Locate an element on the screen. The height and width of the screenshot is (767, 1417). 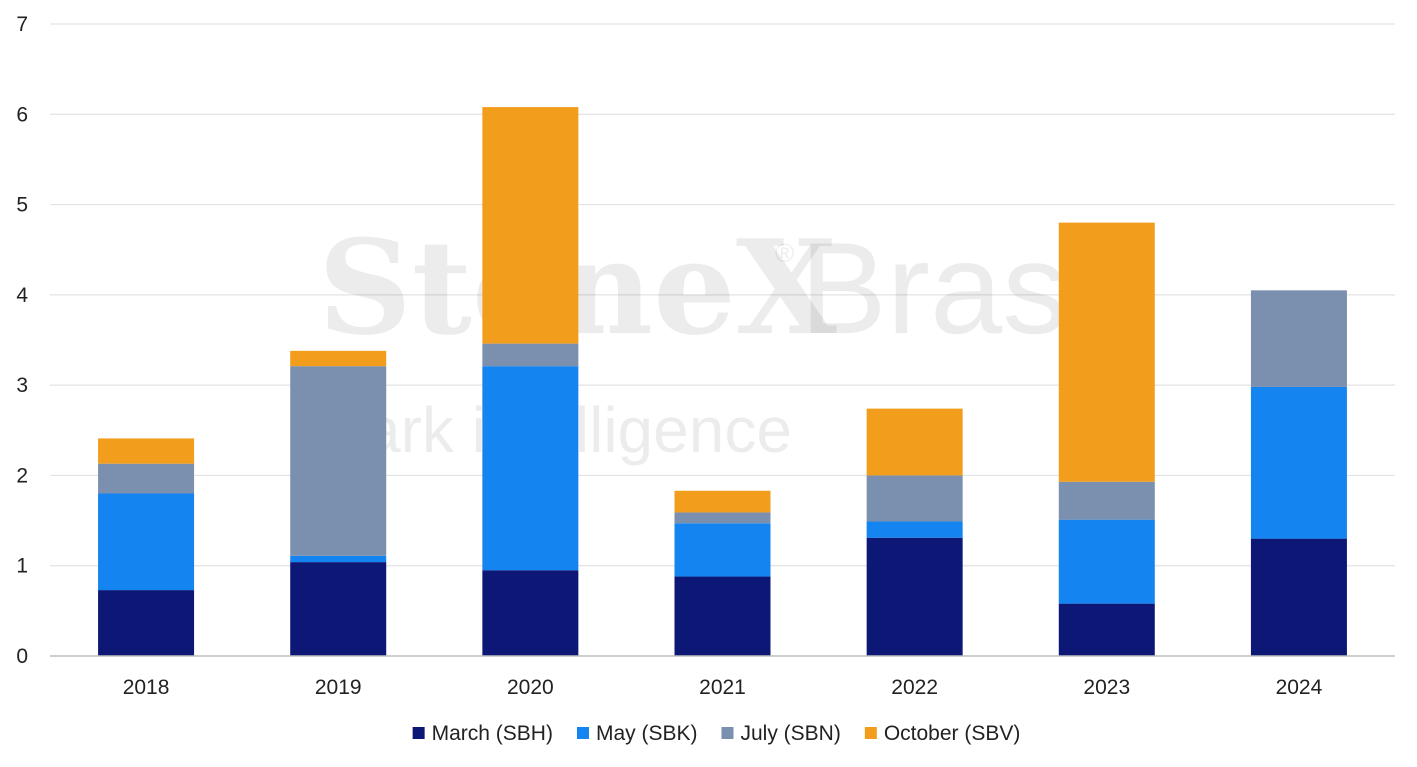
watermark-brand-suffix: Bras is located at coordinates (933, 288).